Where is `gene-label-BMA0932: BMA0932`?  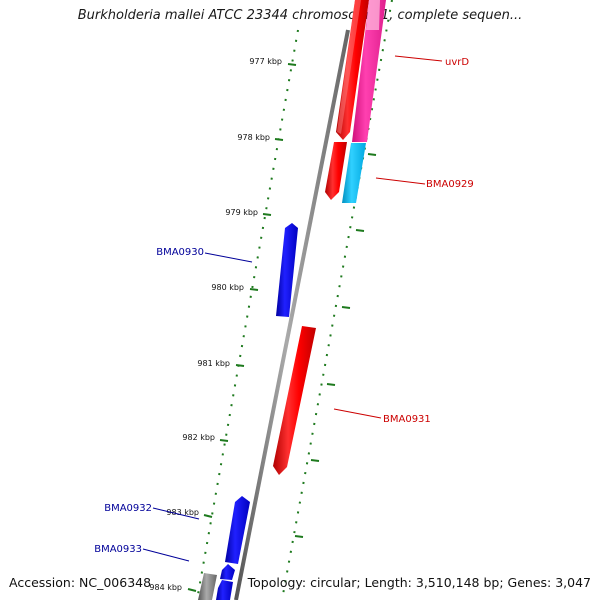 gene-label-BMA0932: BMA0932 is located at coordinates (128, 508).